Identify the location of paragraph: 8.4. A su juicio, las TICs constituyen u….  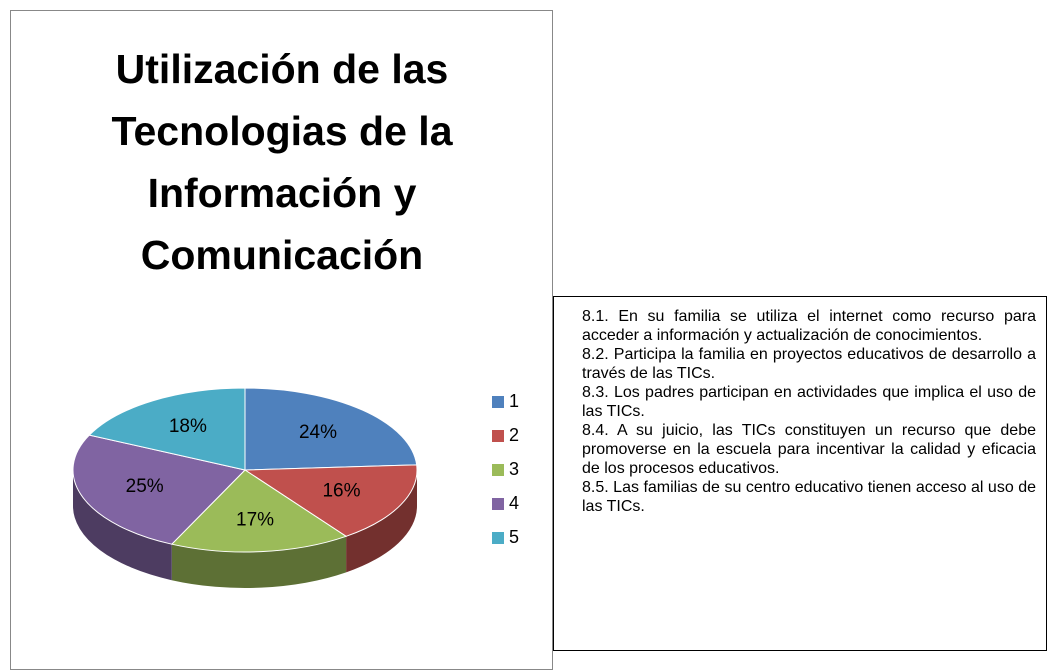
(809, 449).